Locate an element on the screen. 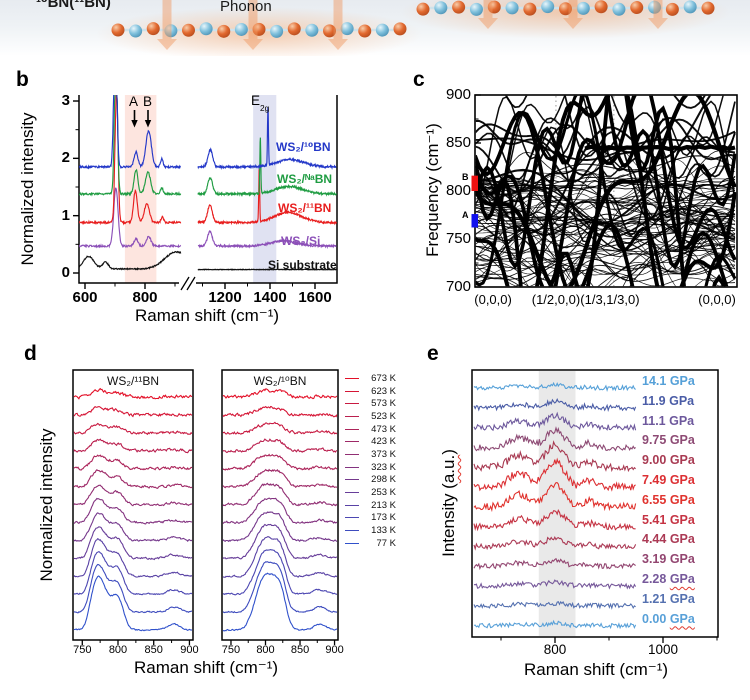 This screenshot has width=750, height=700. isotope-label: ¹⁰BN(¹¹BN) is located at coordinates (73, 5).